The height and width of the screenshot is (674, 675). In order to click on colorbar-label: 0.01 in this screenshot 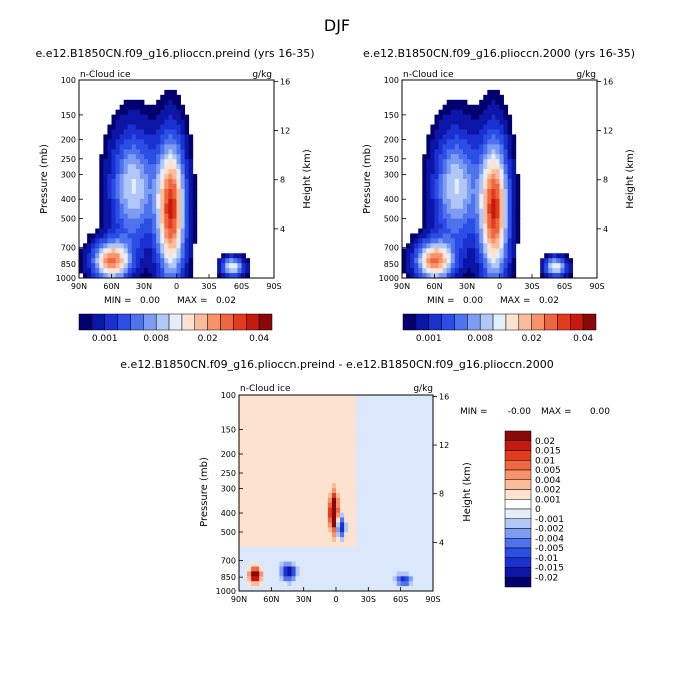, I will do `click(545, 461)`.